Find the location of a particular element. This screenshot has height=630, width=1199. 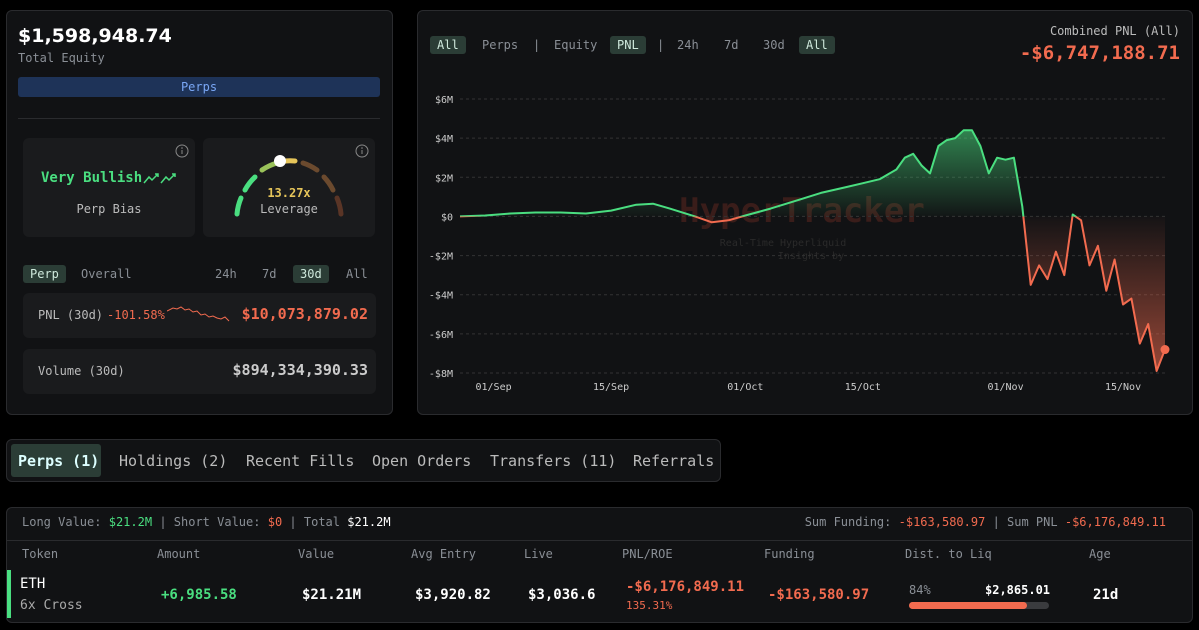

tab: Open Orders is located at coordinates (422, 461).